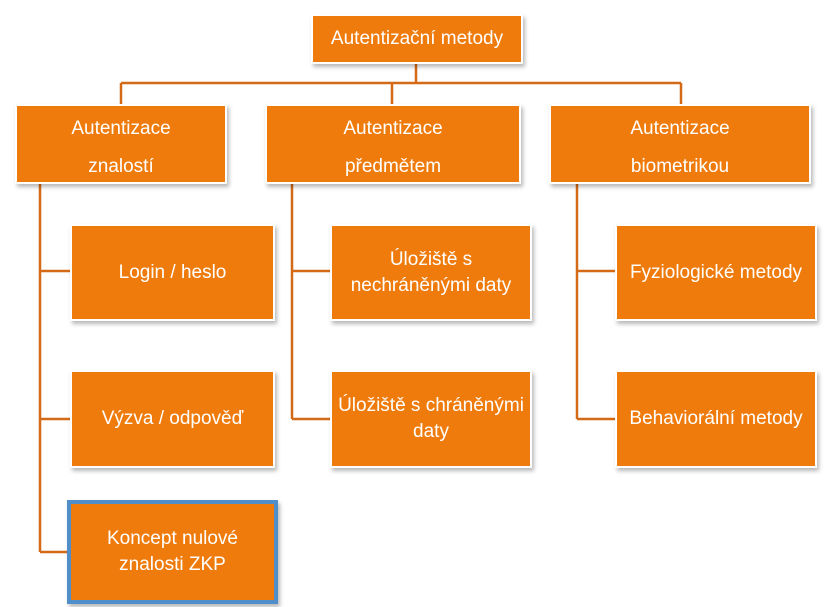 The image size is (830, 607). I want to click on category-label-line2: znalostí, so click(121, 166).